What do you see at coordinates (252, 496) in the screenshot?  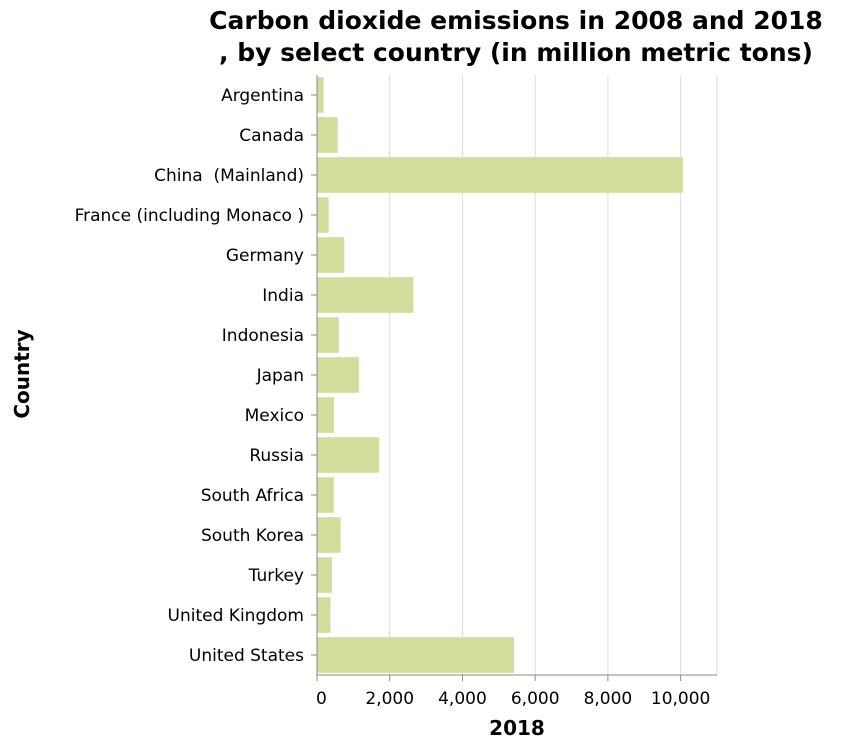 I see `y-tick-label: South Africa` at bounding box center [252, 496].